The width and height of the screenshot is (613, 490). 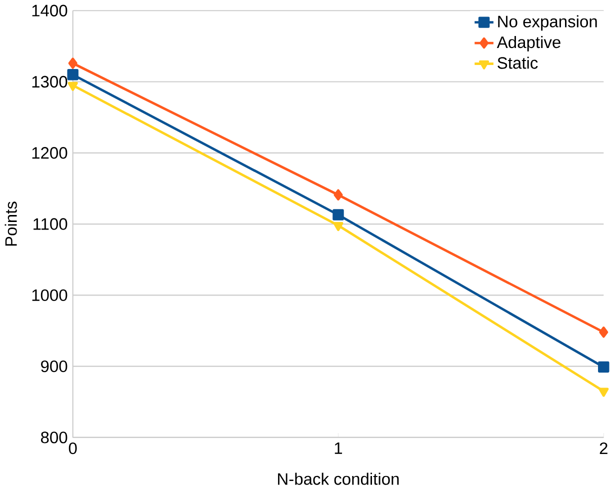 I want to click on y-axis-title: Points, so click(x=10, y=224).